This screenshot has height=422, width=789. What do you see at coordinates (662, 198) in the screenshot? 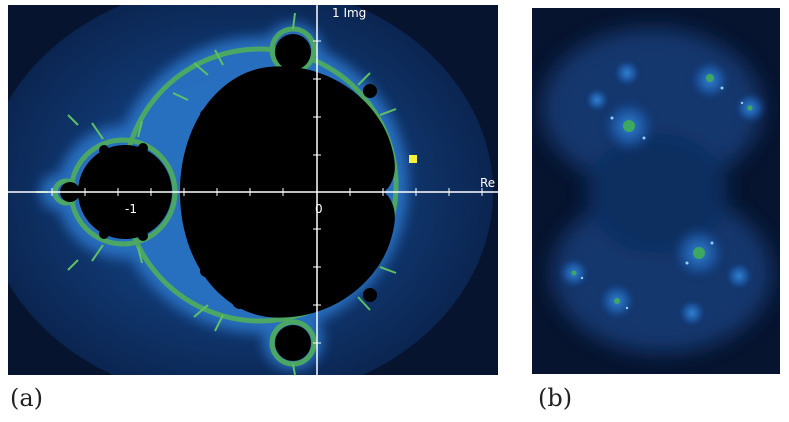
I see `julia-sparkles` at bounding box center [662, 198].